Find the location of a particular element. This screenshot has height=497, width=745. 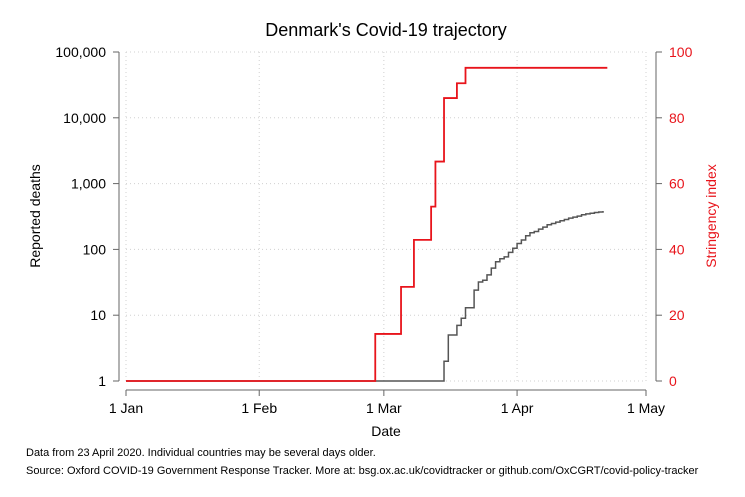

right-tick-label: 60 is located at coordinates (677, 184).